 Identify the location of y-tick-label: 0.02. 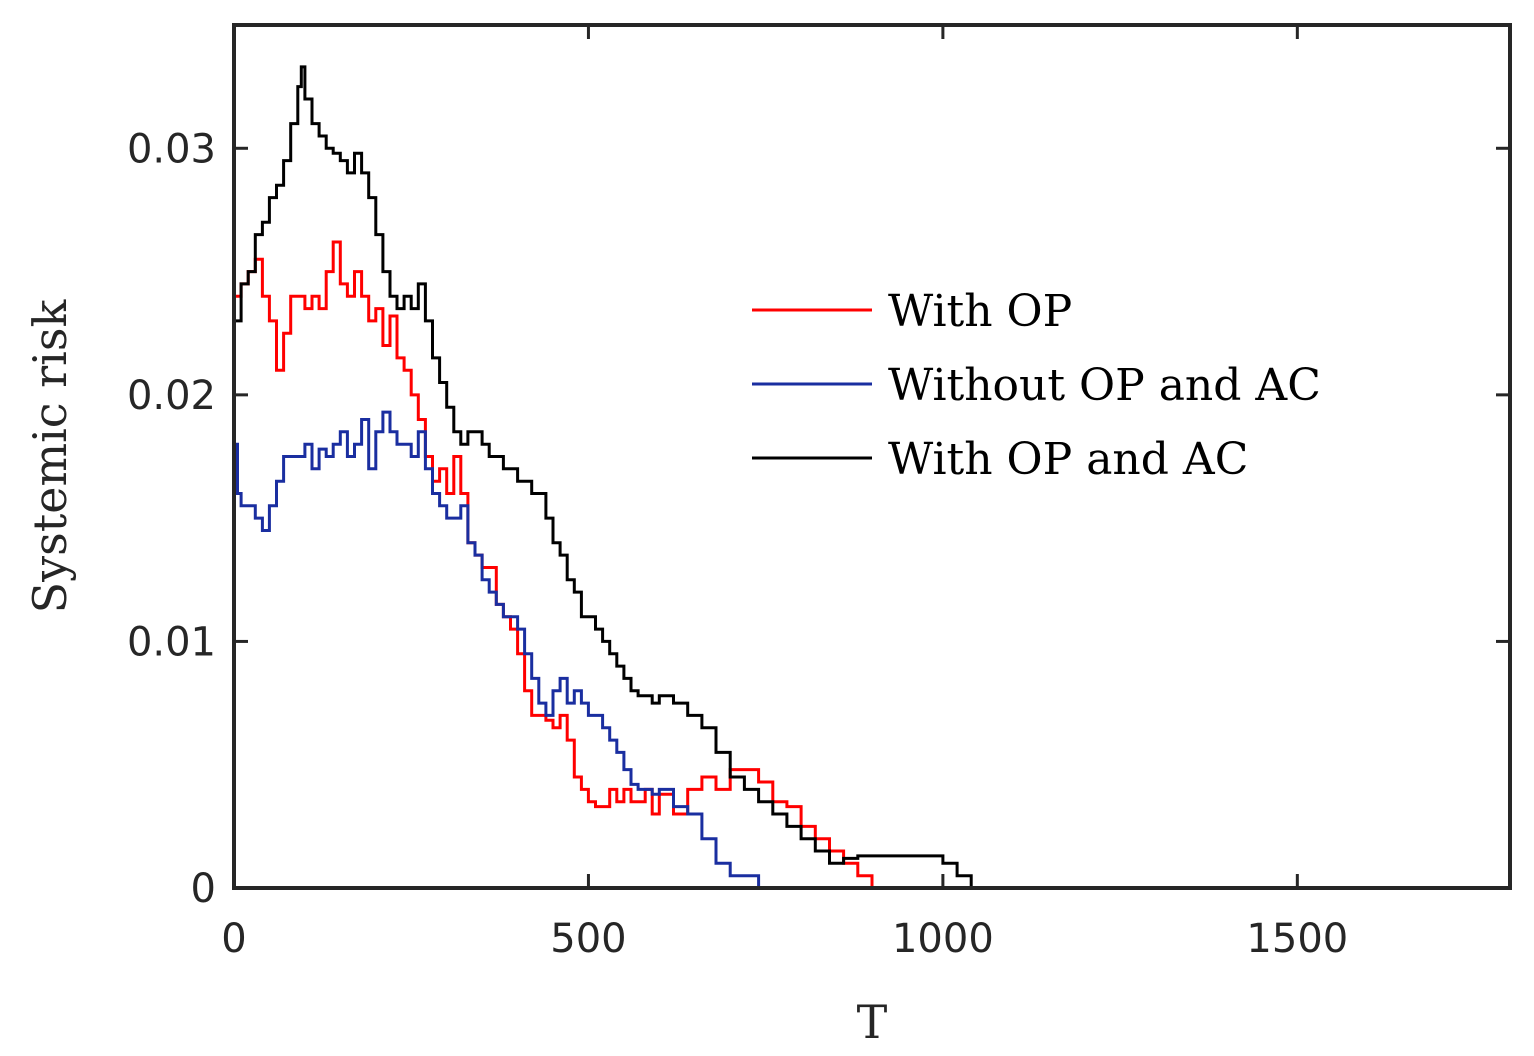
(171, 396).